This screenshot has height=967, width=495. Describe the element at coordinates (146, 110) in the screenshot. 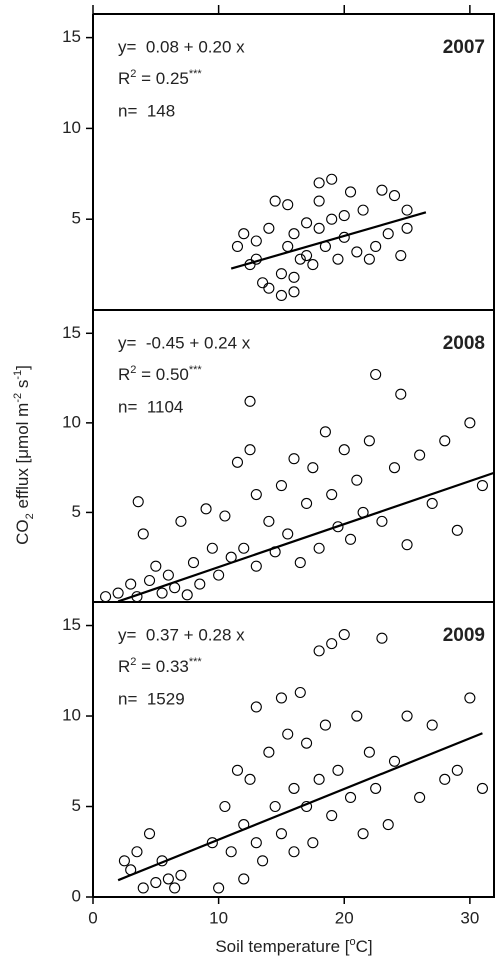

I see `sample-size: n= 148` at that location.